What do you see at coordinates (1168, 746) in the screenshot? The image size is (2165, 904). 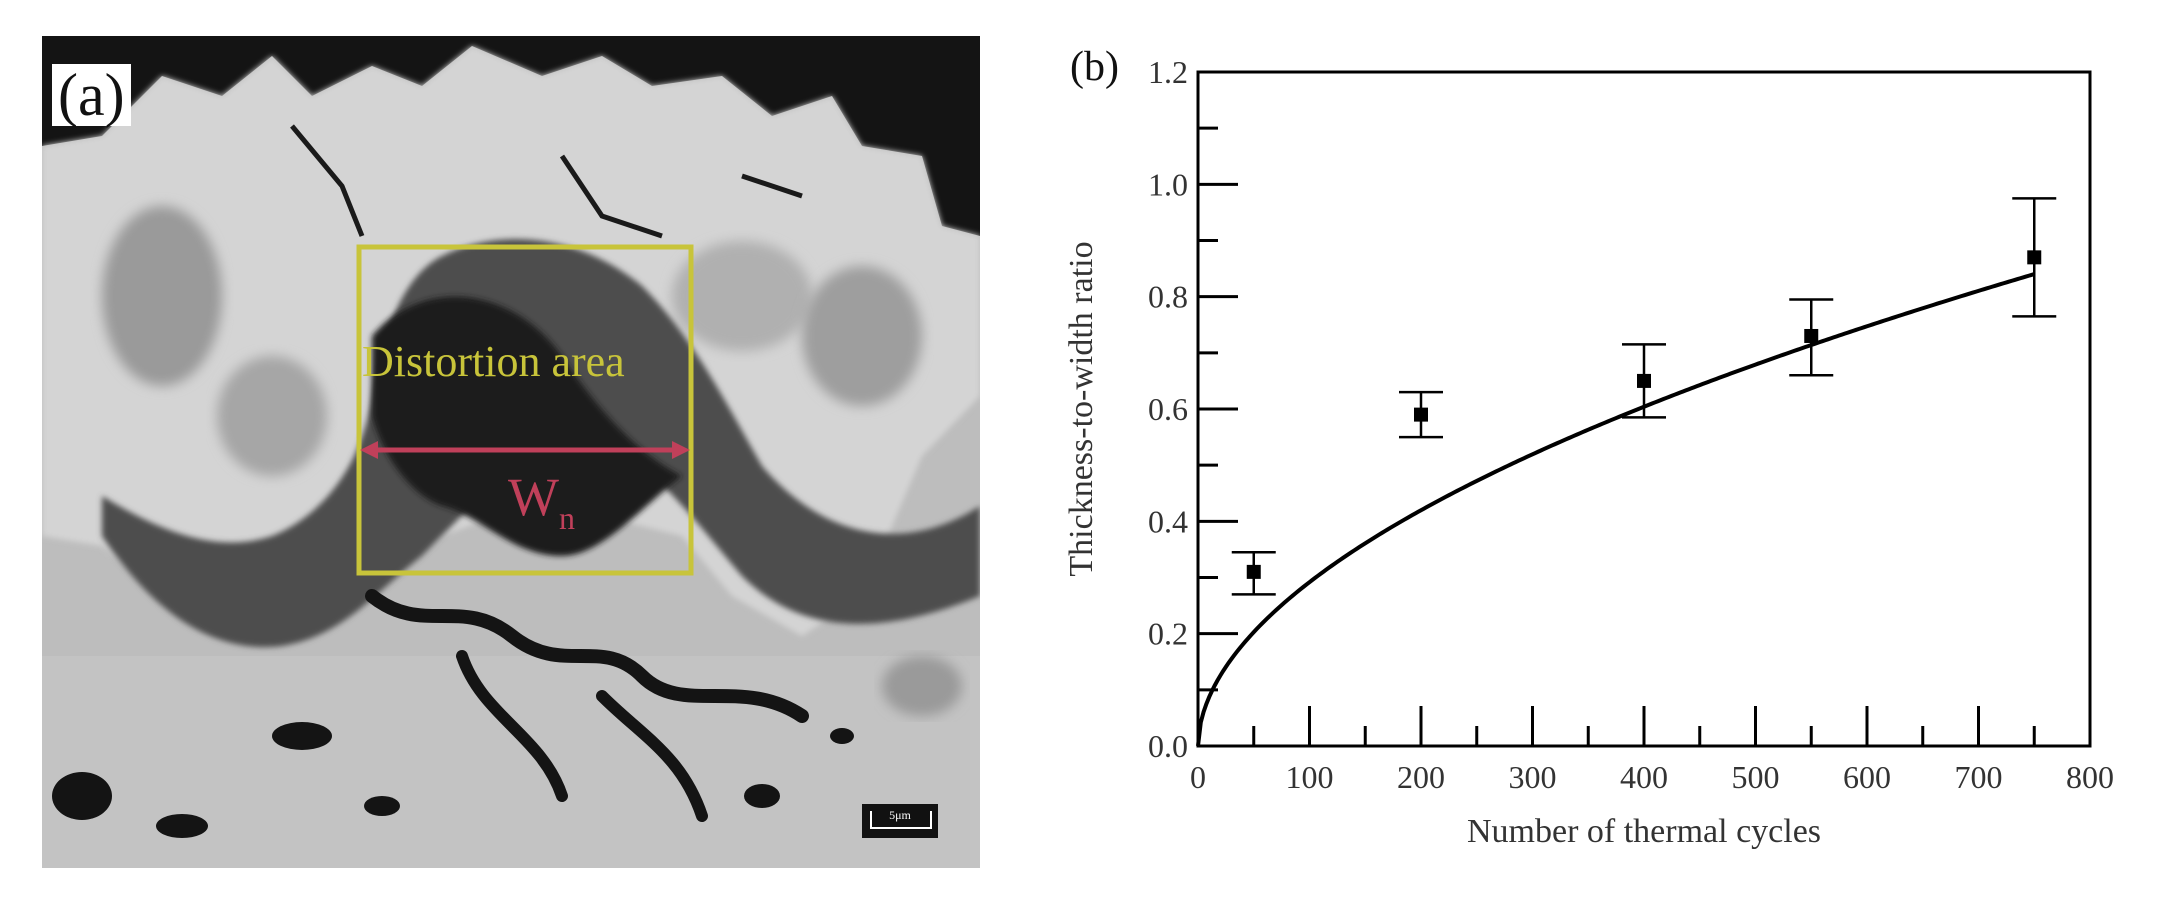 I see `y-tick-label: 0.0` at bounding box center [1168, 746].